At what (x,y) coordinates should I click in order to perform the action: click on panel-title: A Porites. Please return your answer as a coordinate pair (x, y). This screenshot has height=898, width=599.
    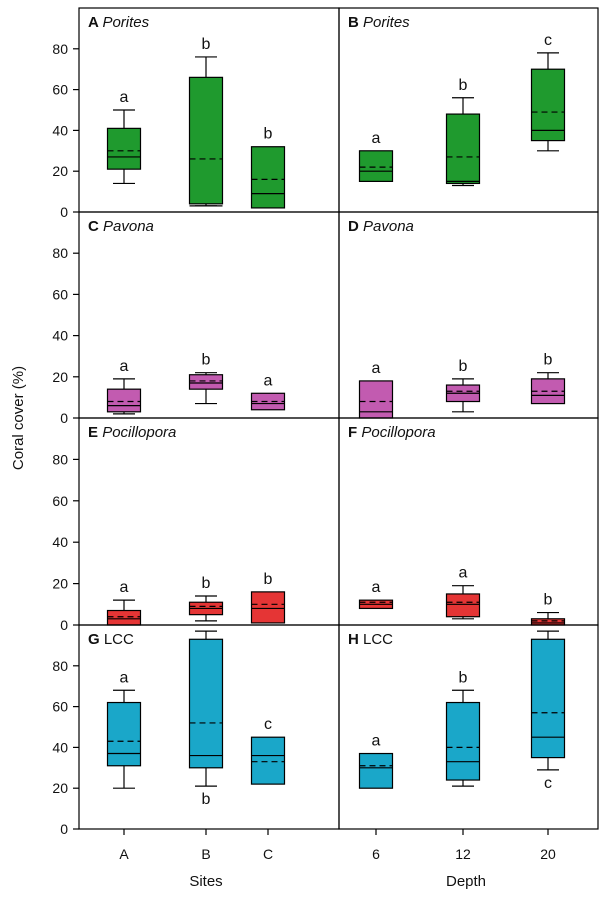
    Looking at the image, I should click on (119, 22).